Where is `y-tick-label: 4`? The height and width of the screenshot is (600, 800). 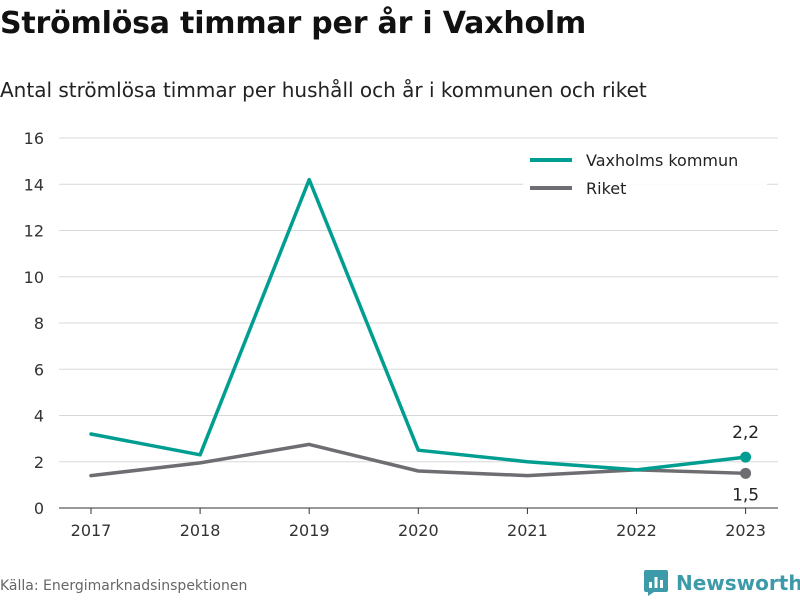 y-tick-label: 4 is located at coordinates (39, 416).